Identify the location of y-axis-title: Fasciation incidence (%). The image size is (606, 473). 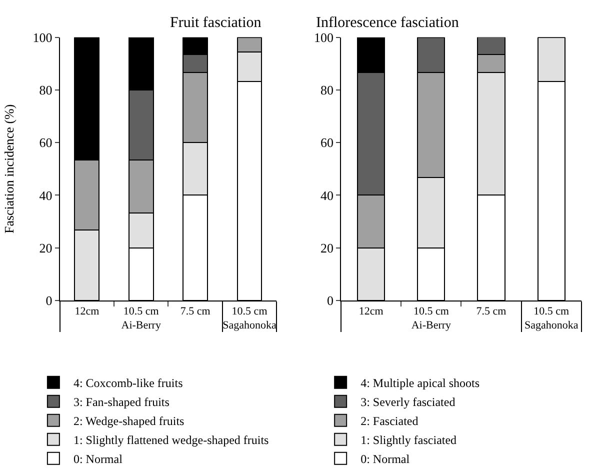
(9, 169).